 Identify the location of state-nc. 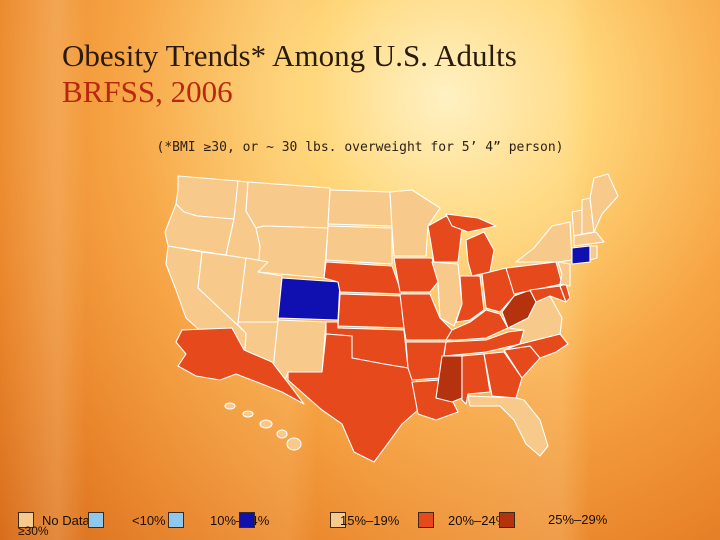
(536, 346).